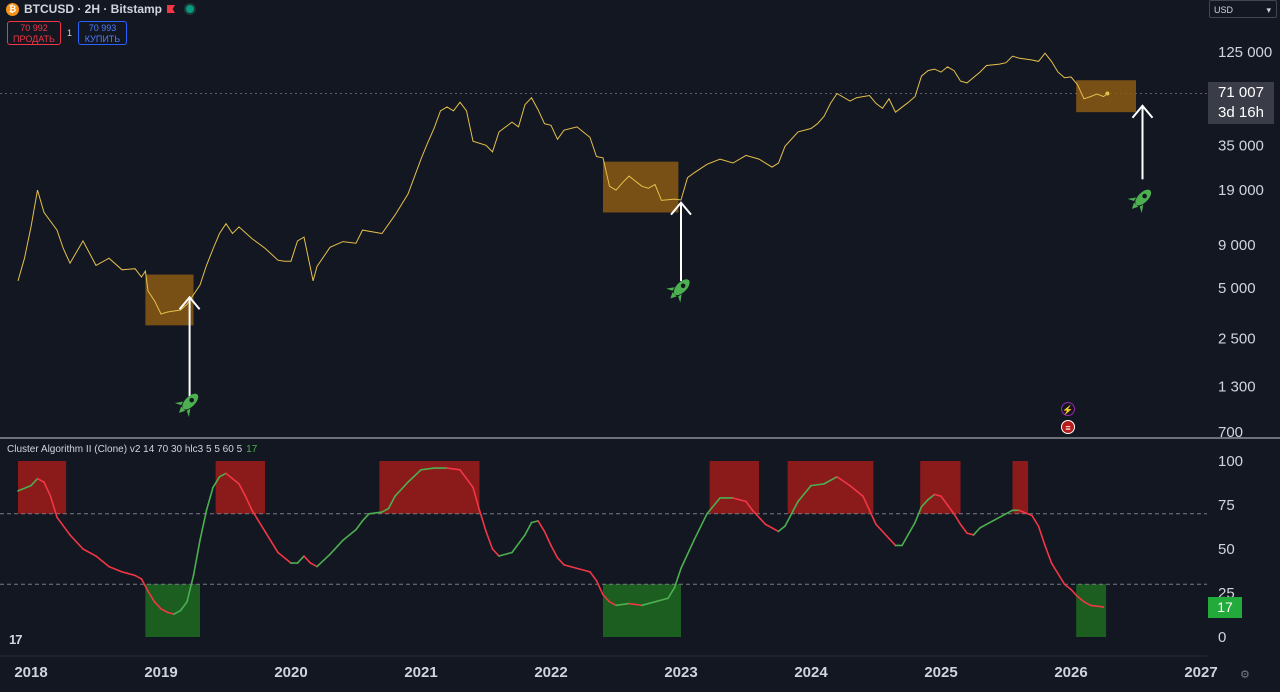  I want to click on tradingview-logo: 17, so click(16, 639).